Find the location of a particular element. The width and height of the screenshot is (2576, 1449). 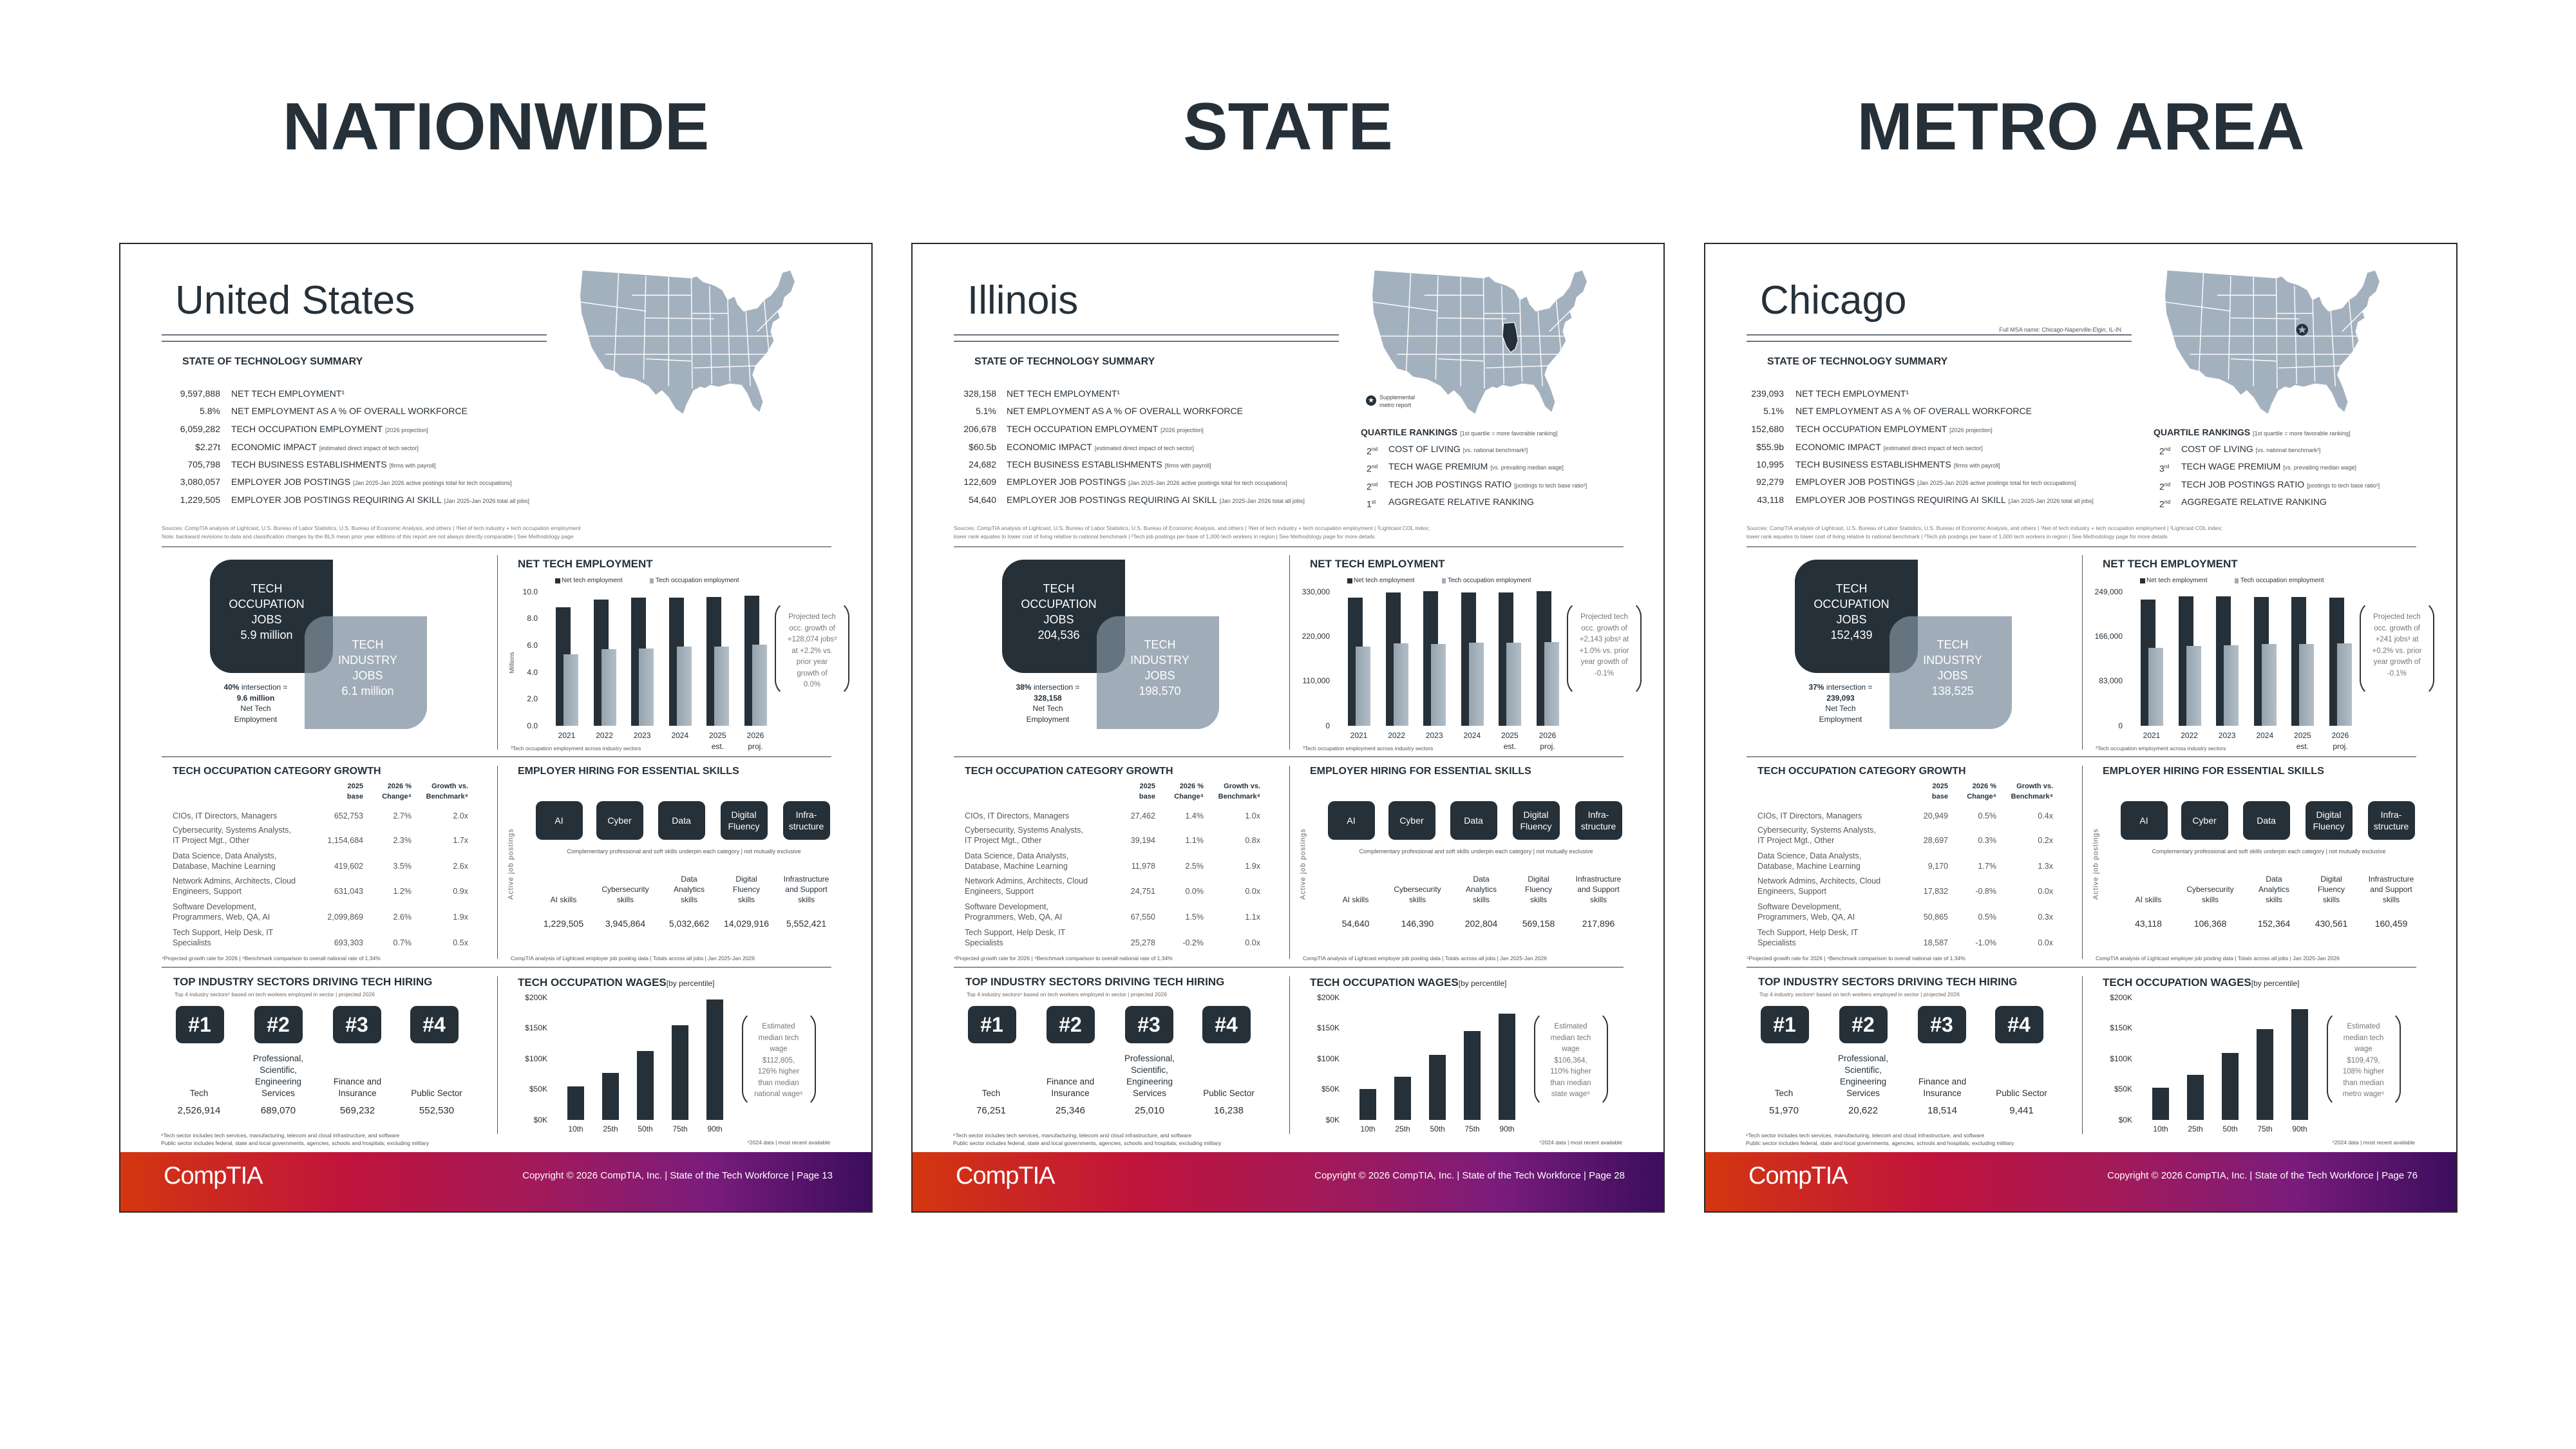

quartile-rank: 2nd is located at coordinates (1372, 467).